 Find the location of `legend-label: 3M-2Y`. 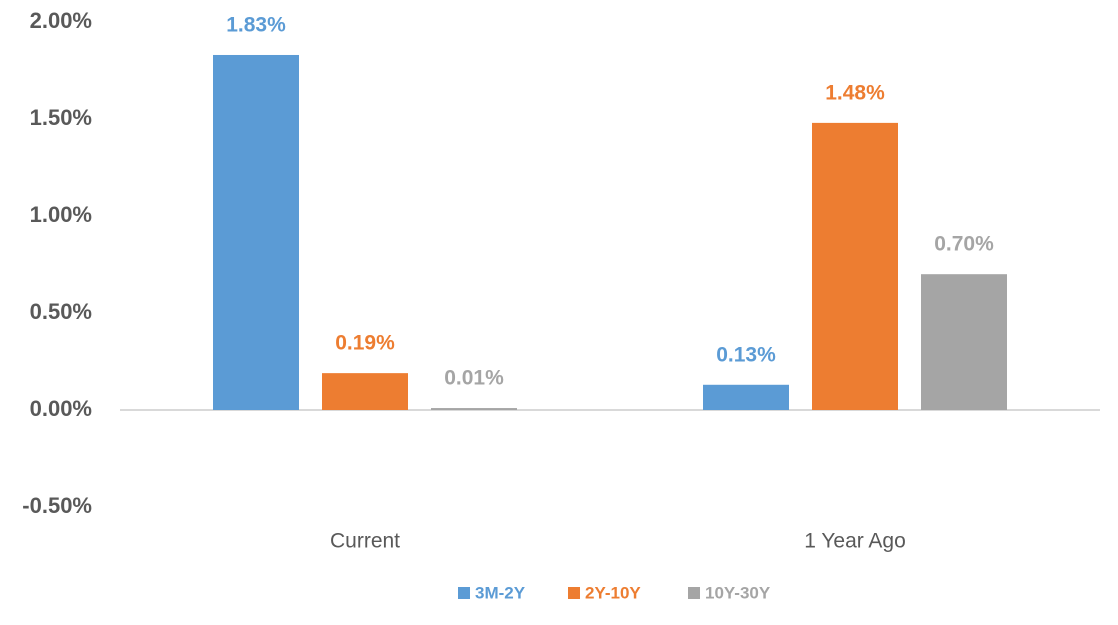

legend-label: 3M-2Y is located at coordinates (500, 592).